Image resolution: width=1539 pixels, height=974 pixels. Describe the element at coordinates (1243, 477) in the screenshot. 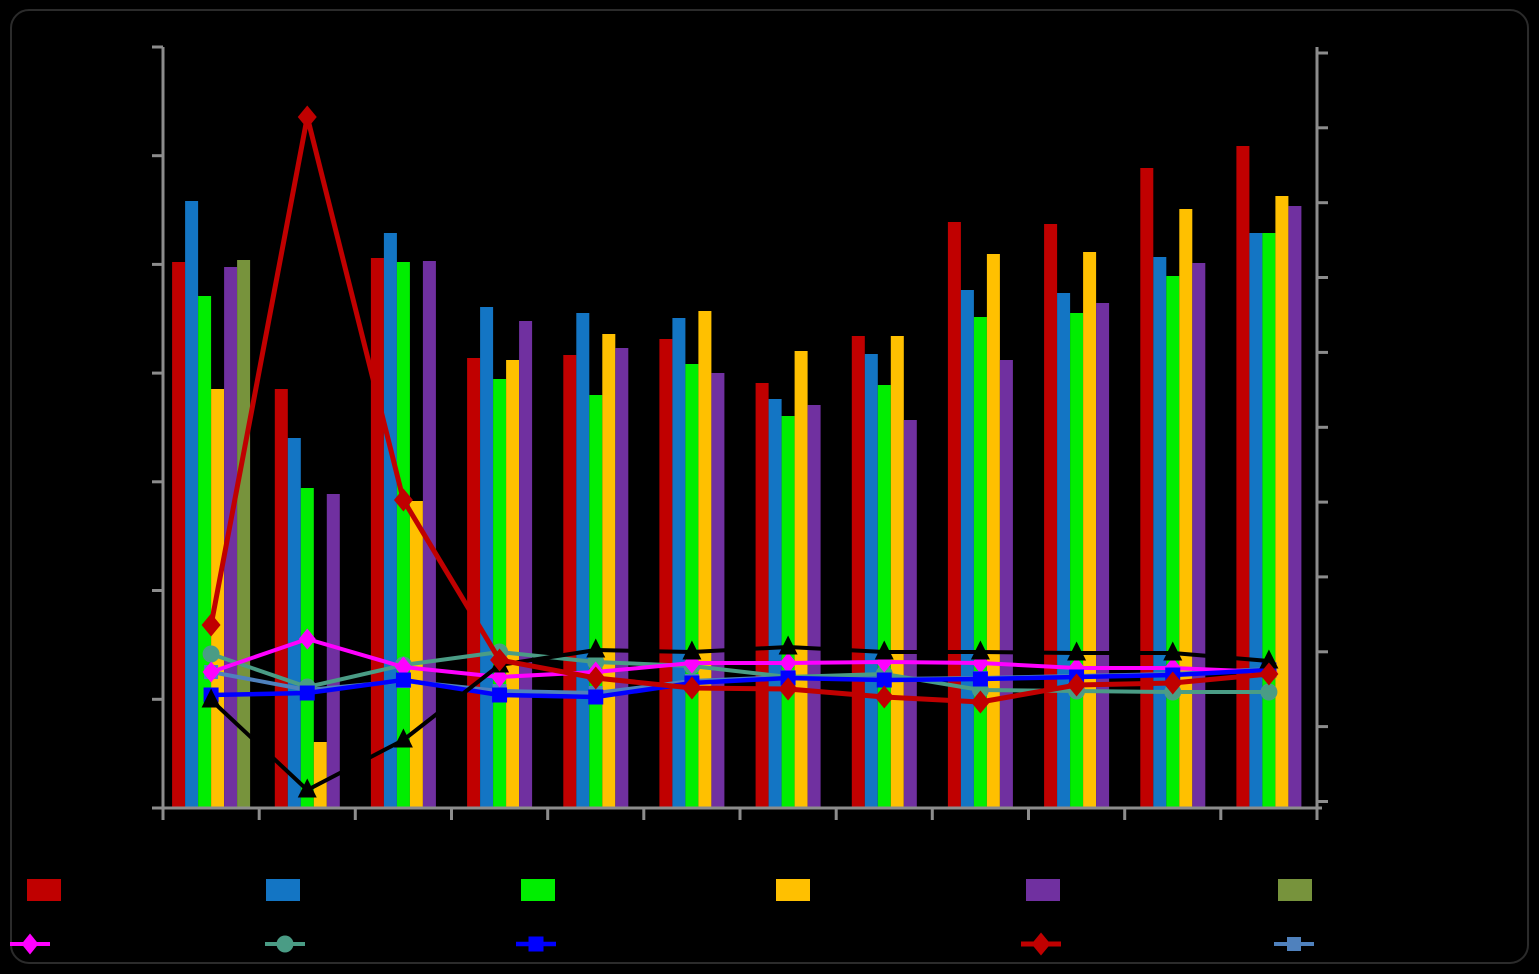

I see `bar-dark-red-cat12` at that location.